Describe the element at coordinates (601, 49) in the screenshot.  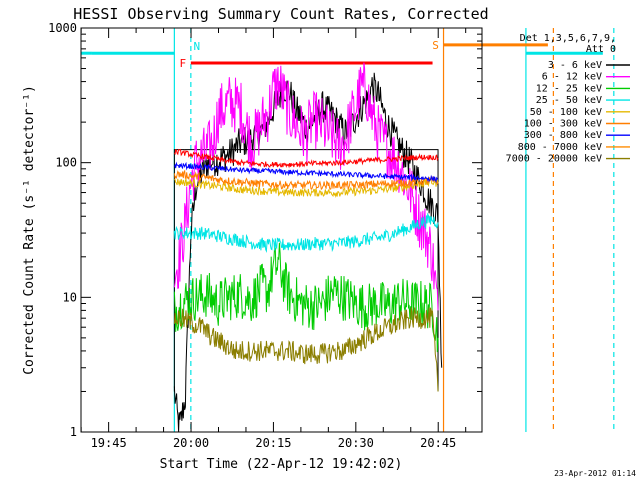
I see `legend-header: Att 0` at that location.